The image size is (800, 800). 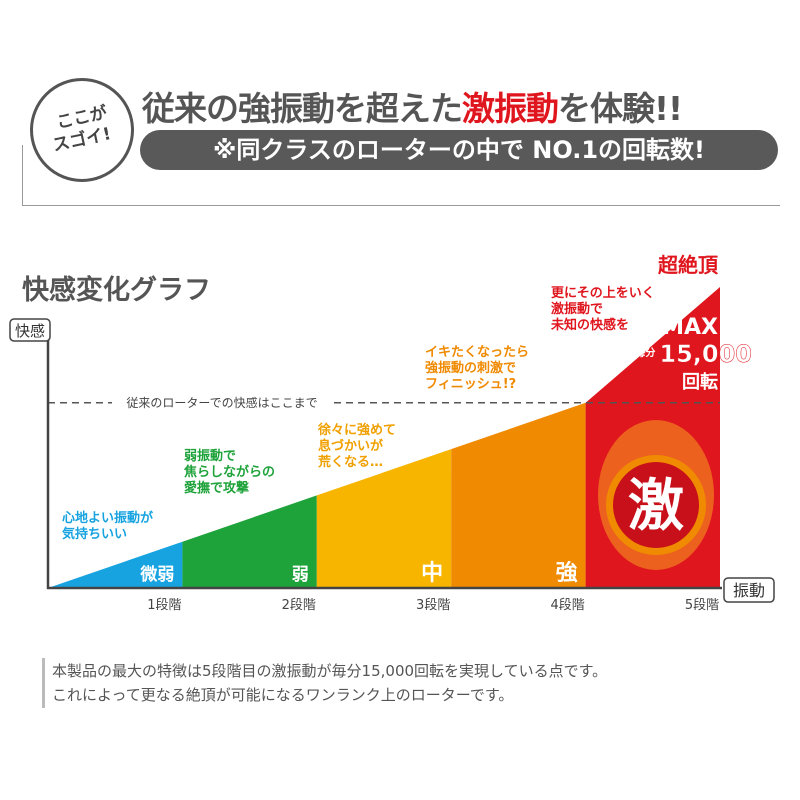 I want to click on headline-highlight: 激振動, so click(x=510, y=108).